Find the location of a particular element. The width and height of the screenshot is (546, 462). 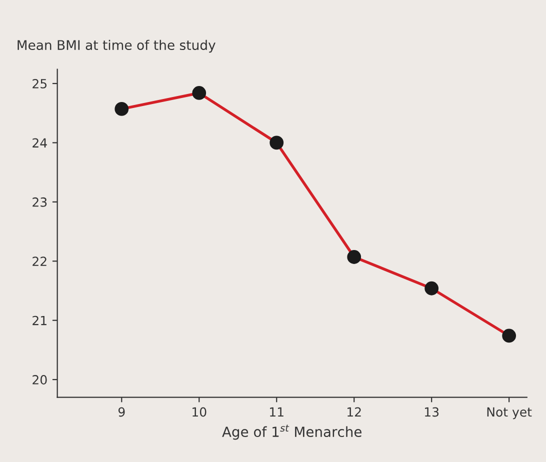

x-tick-label: 11 is located at coordinates (277, 412).